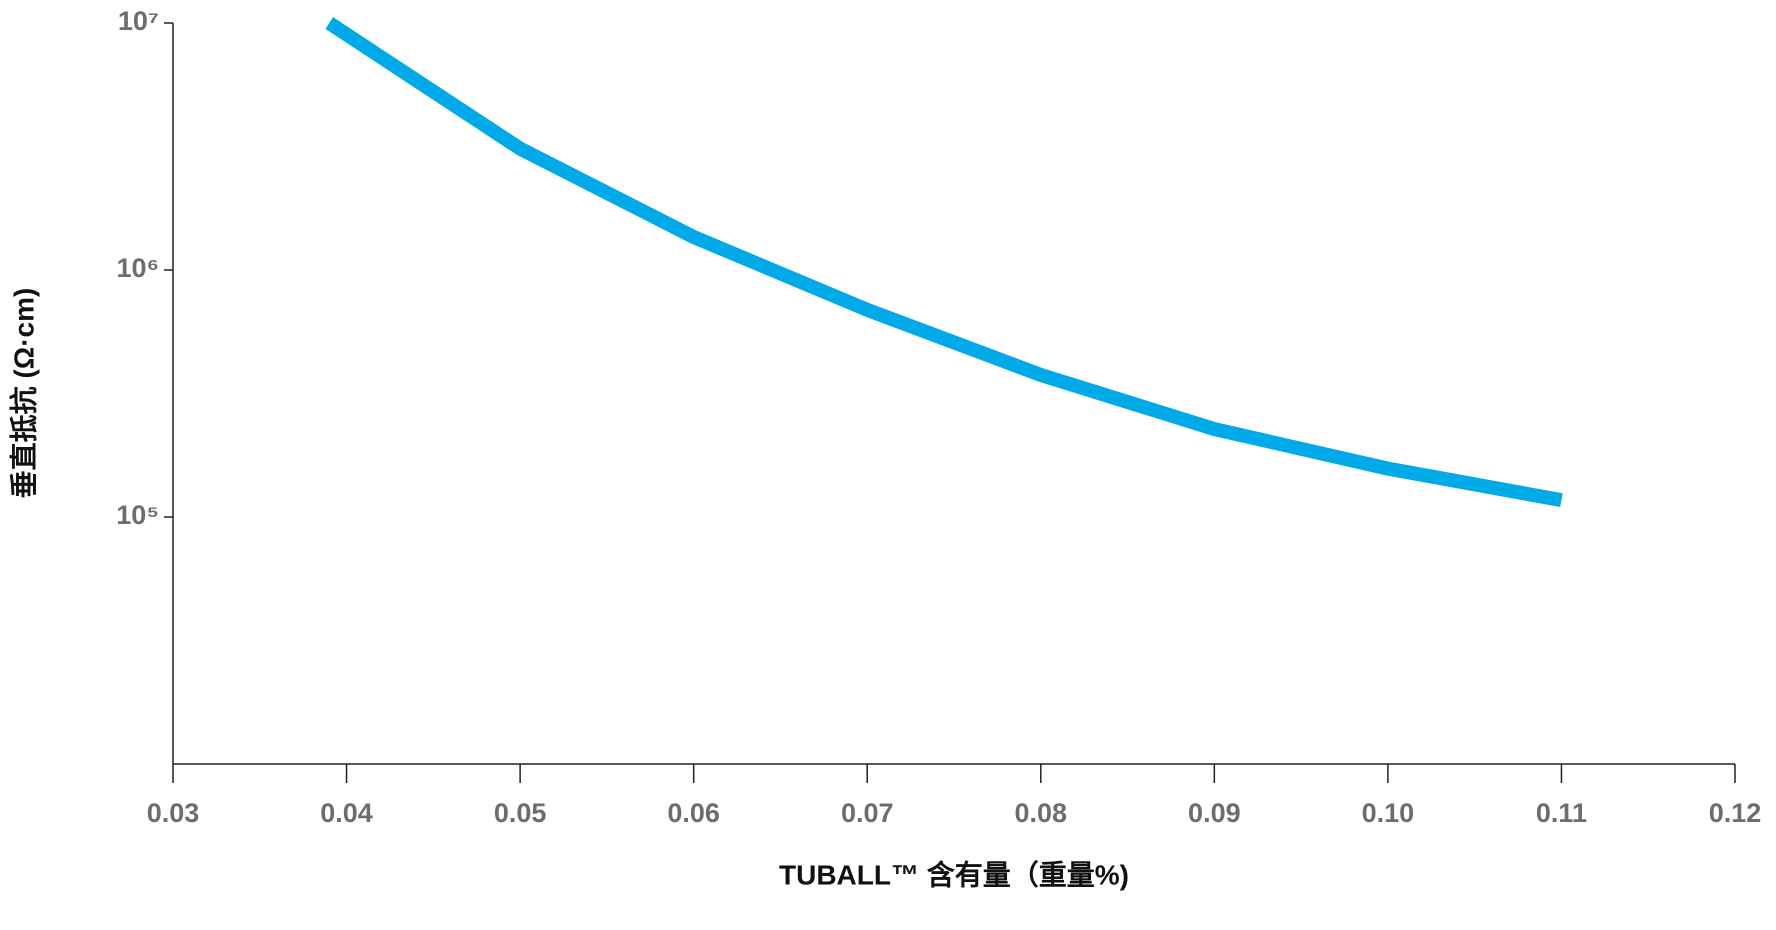 The width and height of the screenshot is (1776, 930). I want to click on x-tick-label: 0.10, so click(1388, 813).